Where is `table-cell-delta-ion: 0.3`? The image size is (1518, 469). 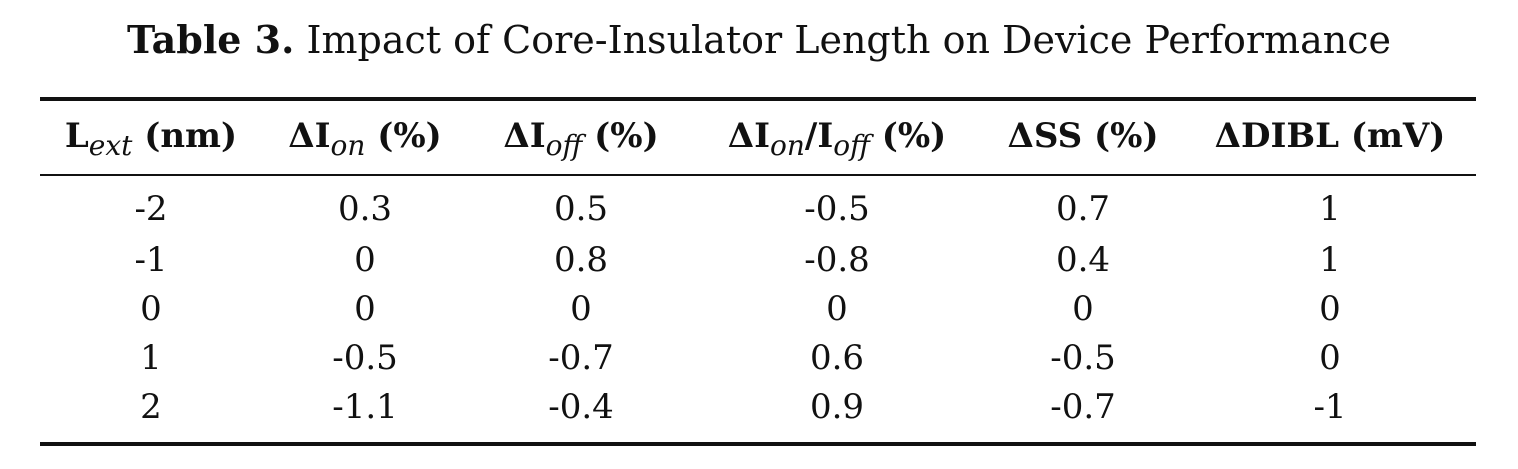
table-cell-delta-ion: 0.3 is located at coordinates (365, 209).